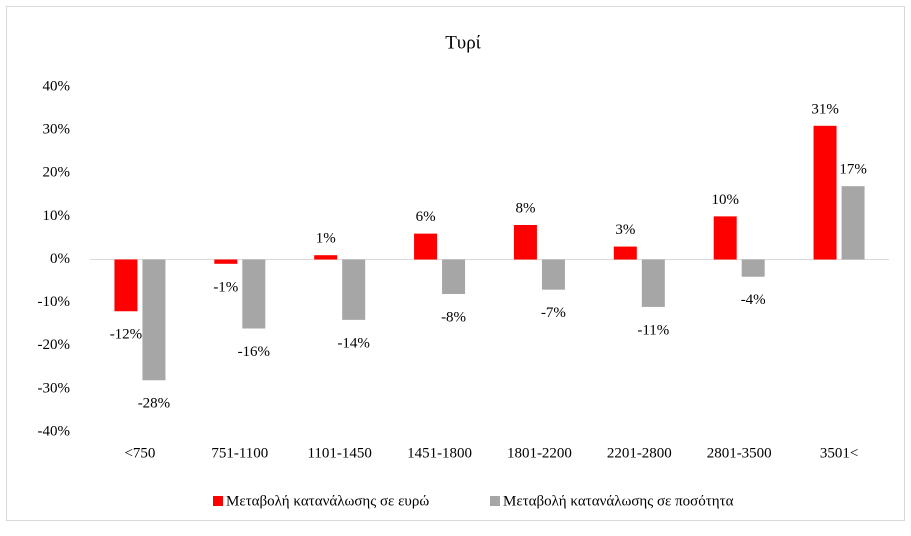 This screenshot has width=911, height=536. I want to click on y-tick-label: -20%, so click(54, 345).